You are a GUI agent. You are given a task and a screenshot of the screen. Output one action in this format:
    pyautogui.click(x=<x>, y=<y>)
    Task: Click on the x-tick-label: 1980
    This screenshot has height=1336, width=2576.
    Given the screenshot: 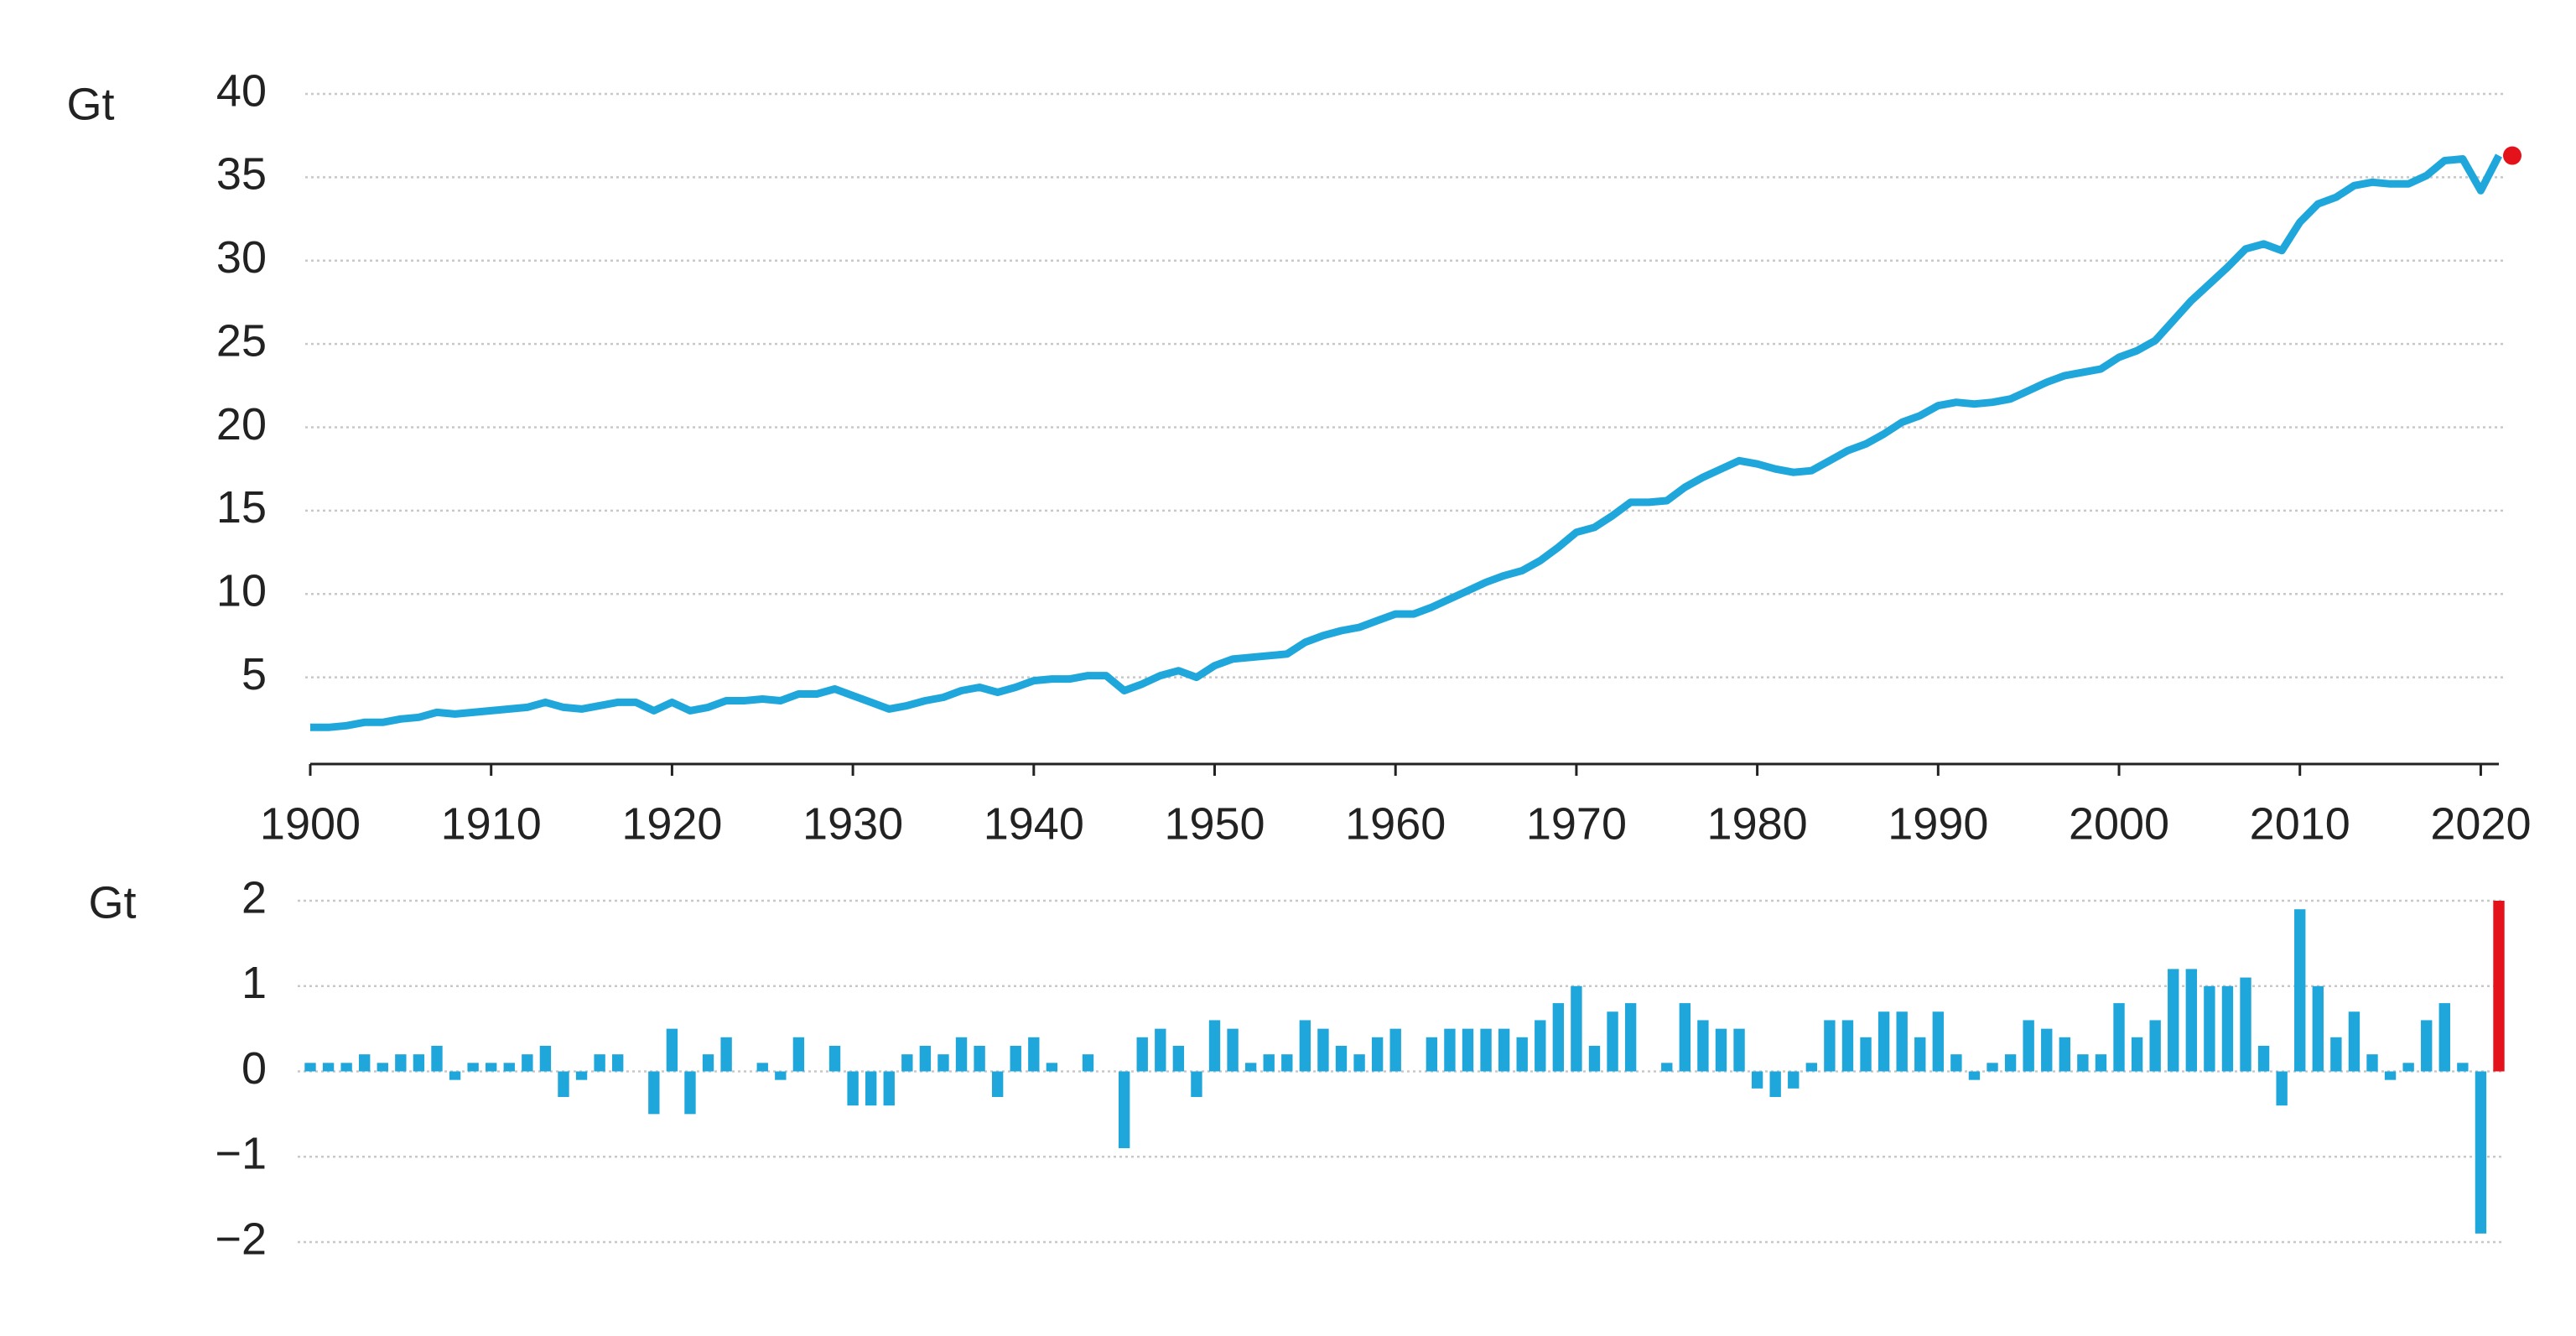 What is the action you would take?
    pyautogui.click(x=1757, y=823)
    